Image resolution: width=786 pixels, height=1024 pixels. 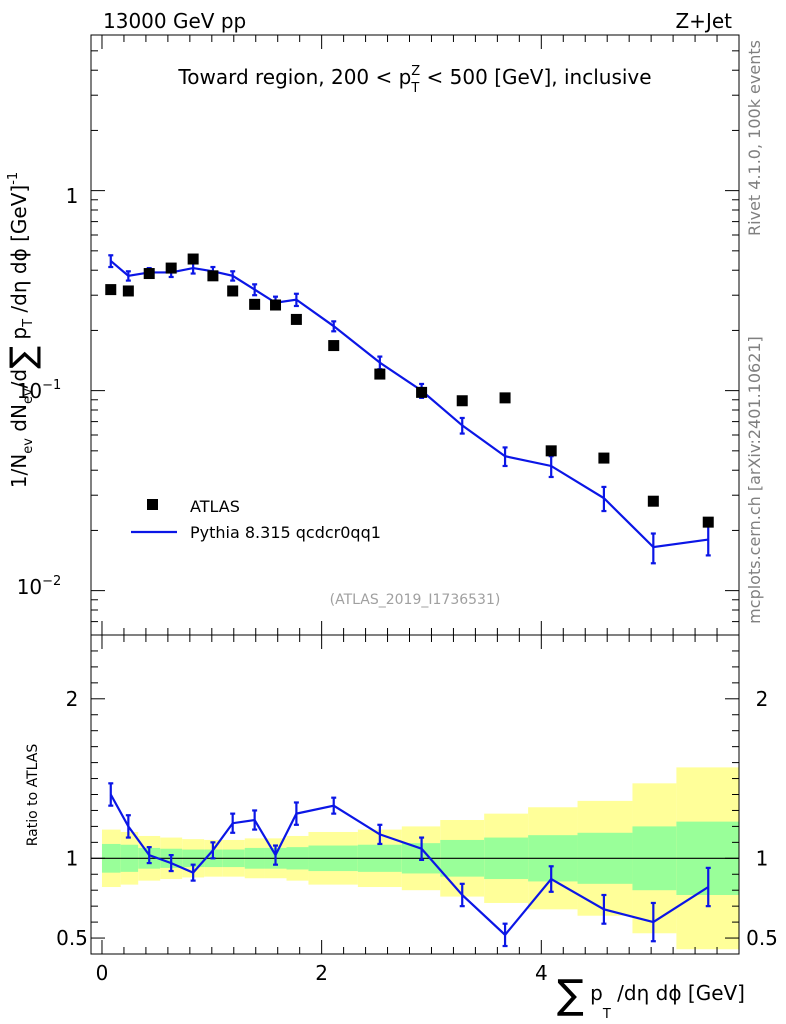 What do you see at coordinates (678, 993) in the screenshot?
I see `x-label-rest: /dη dϕ [GeV]` at bounding box center [678, 993].